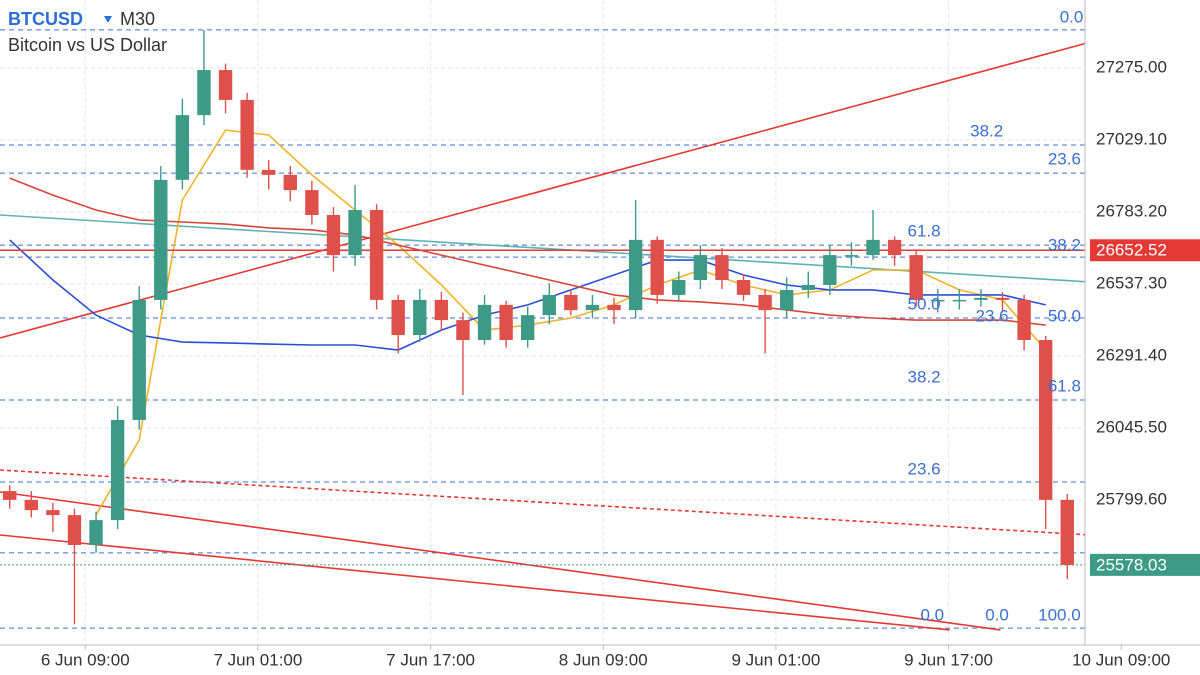 The height and width of the screenshot is (675, 1200). I want to click on timeframe: M30, so click(137, 19).